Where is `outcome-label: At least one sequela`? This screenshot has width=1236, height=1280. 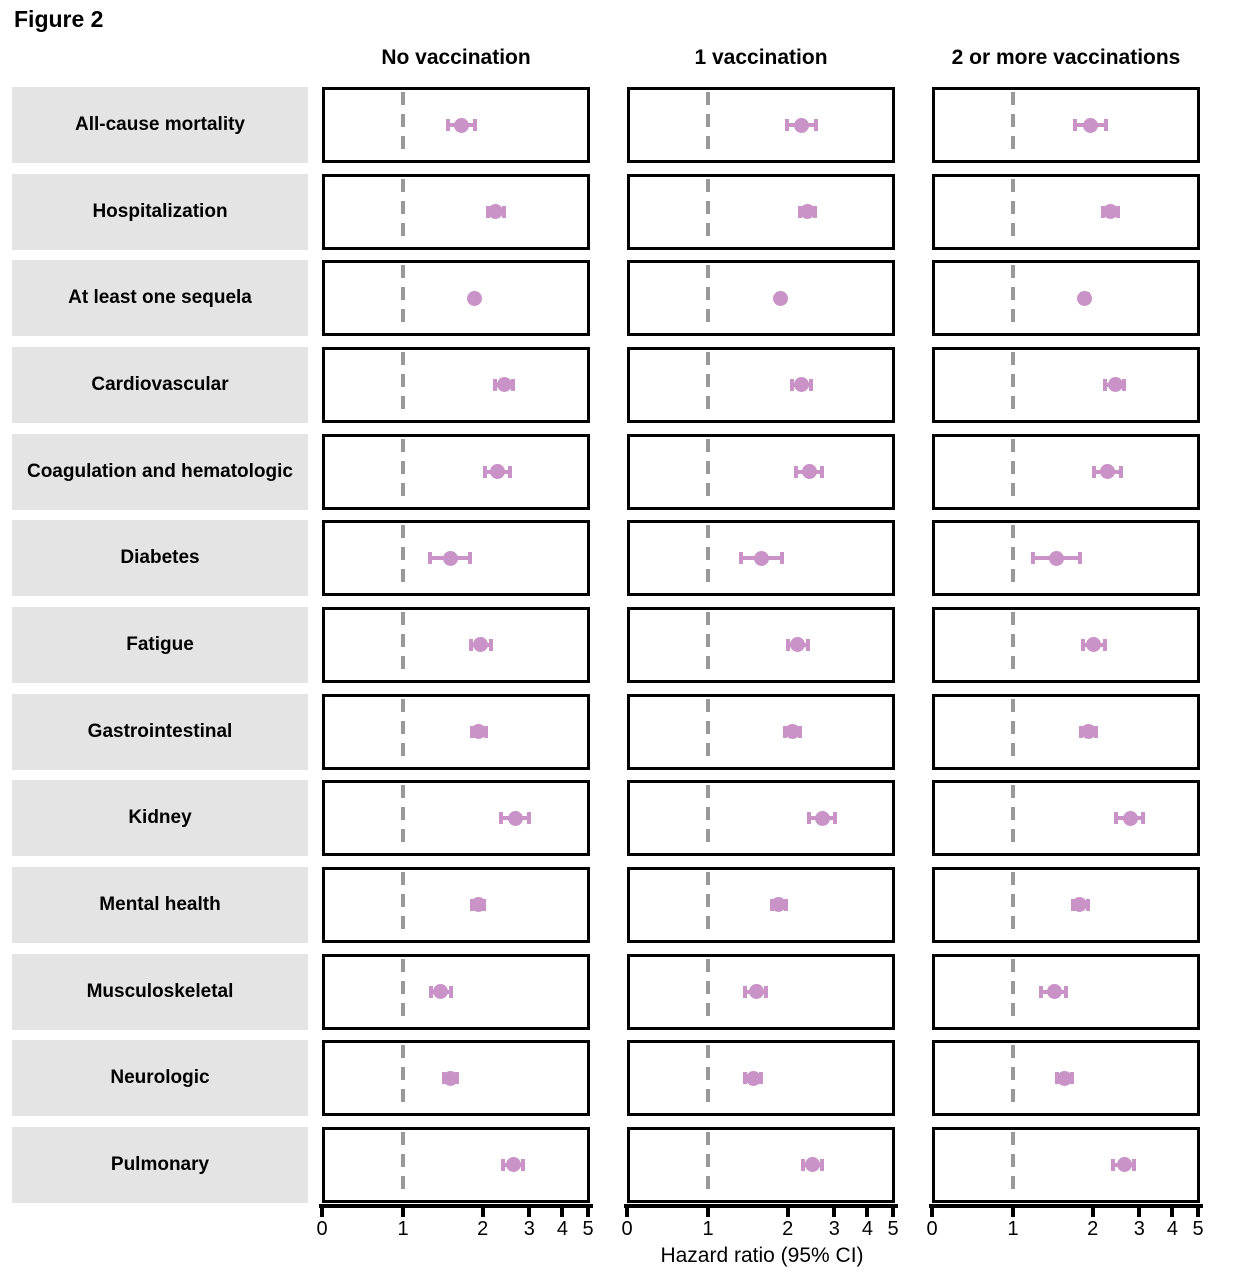 outcome-label: At least one sequela is located at coordinates (160, 298).